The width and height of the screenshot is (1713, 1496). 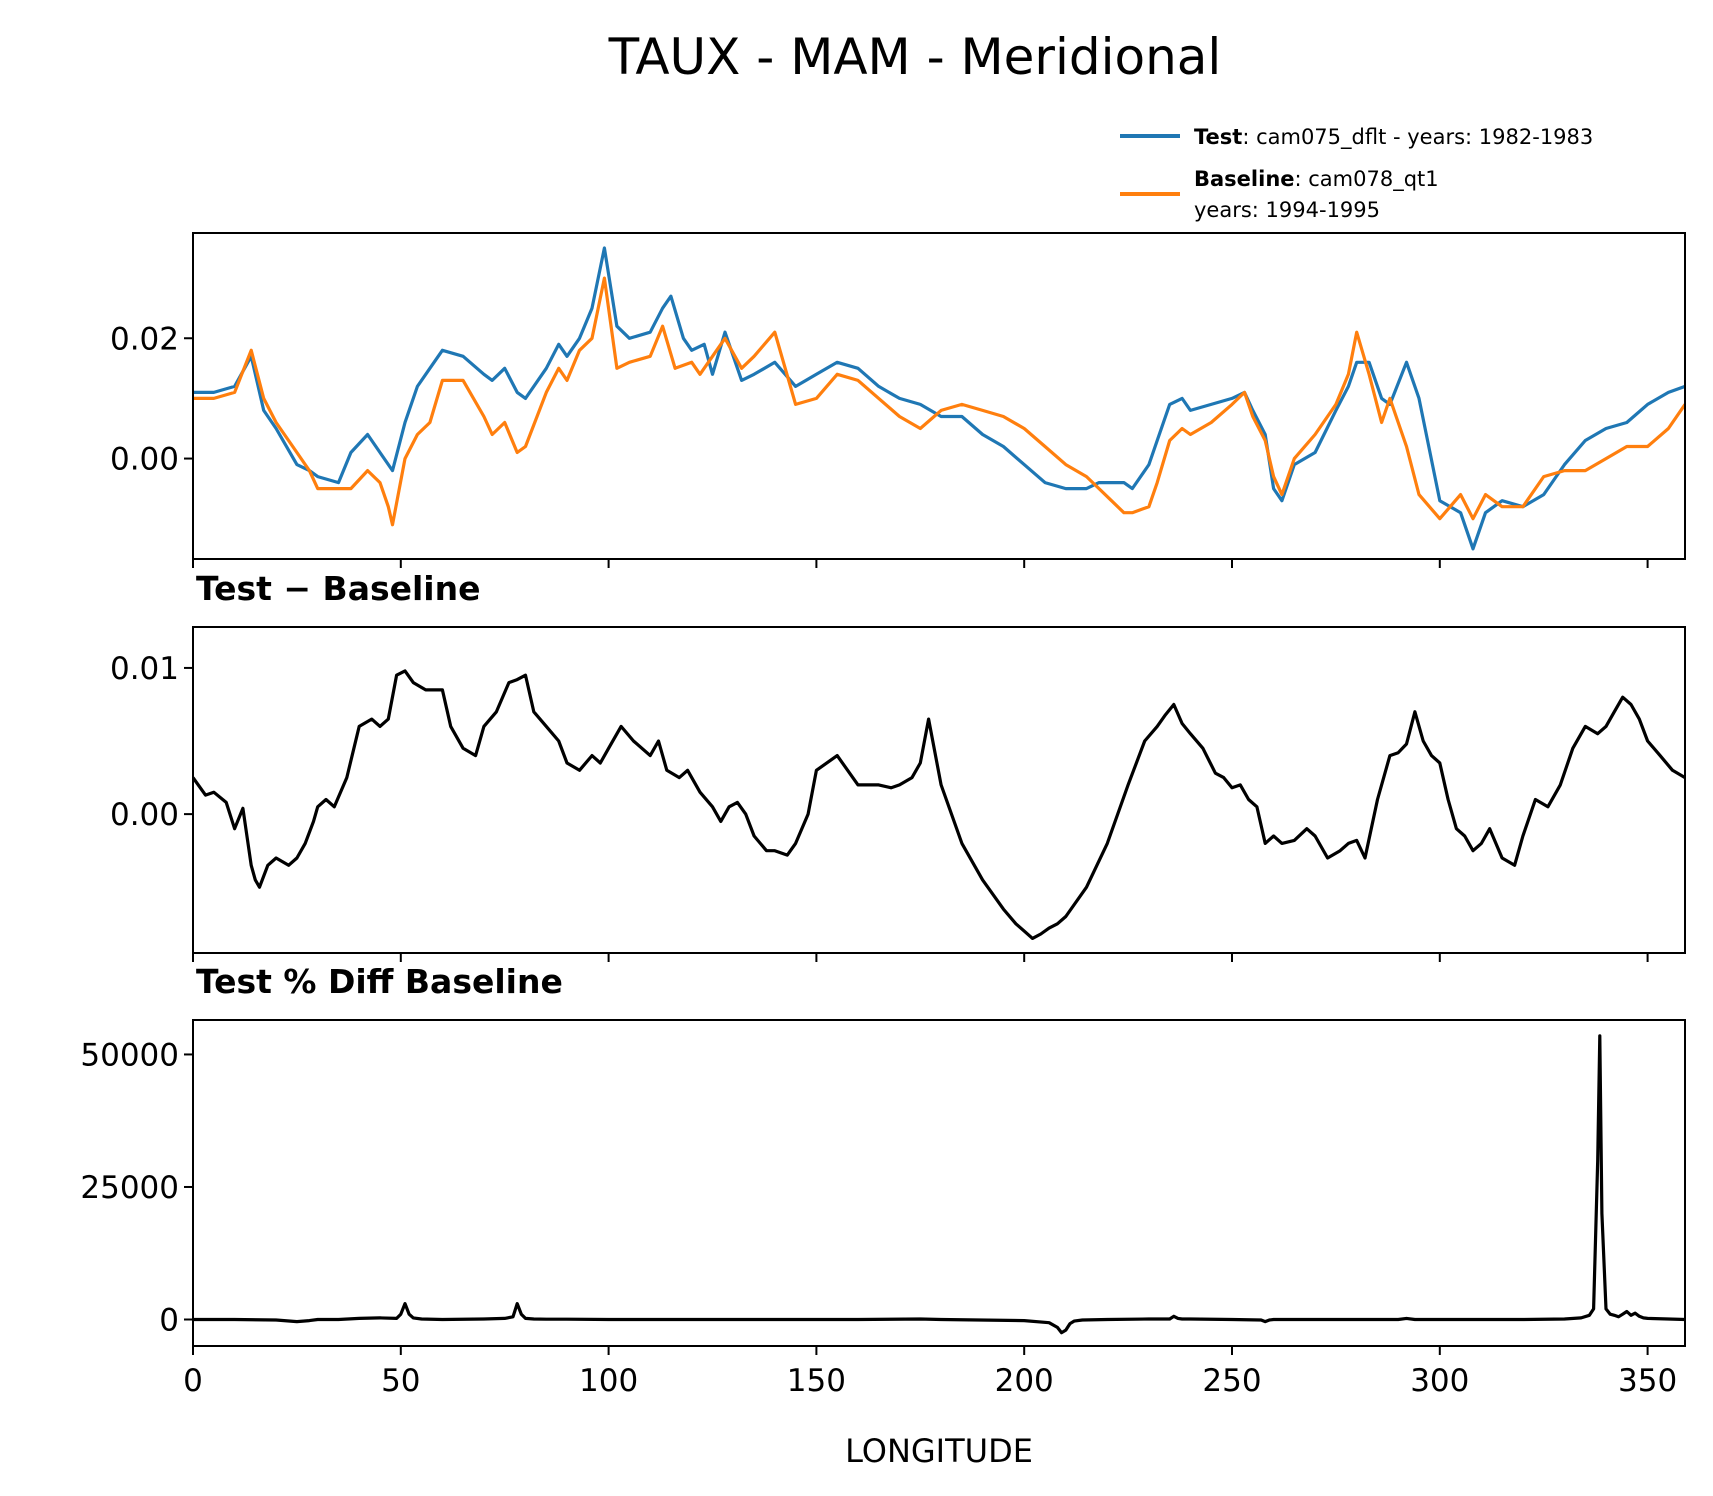 I want to click on x-tick-label: 50, so click(x=400, y=1381).